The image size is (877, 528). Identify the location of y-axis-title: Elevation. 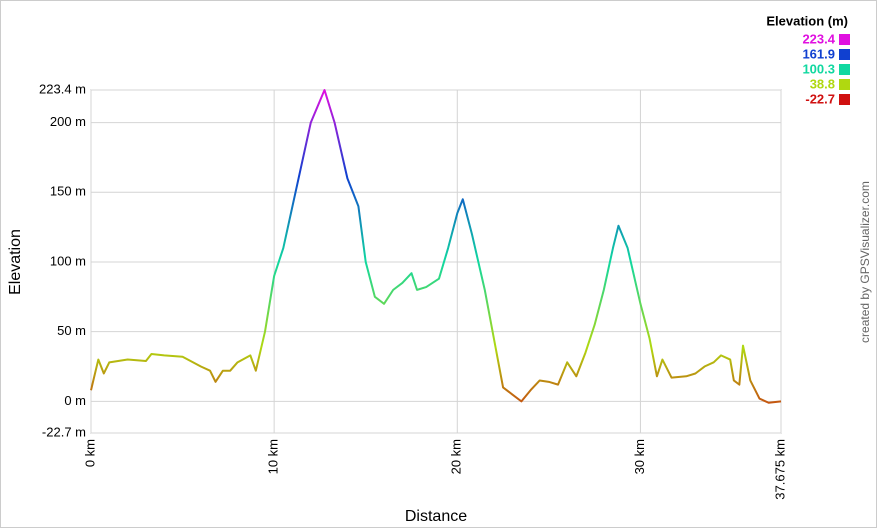
(15, 262).